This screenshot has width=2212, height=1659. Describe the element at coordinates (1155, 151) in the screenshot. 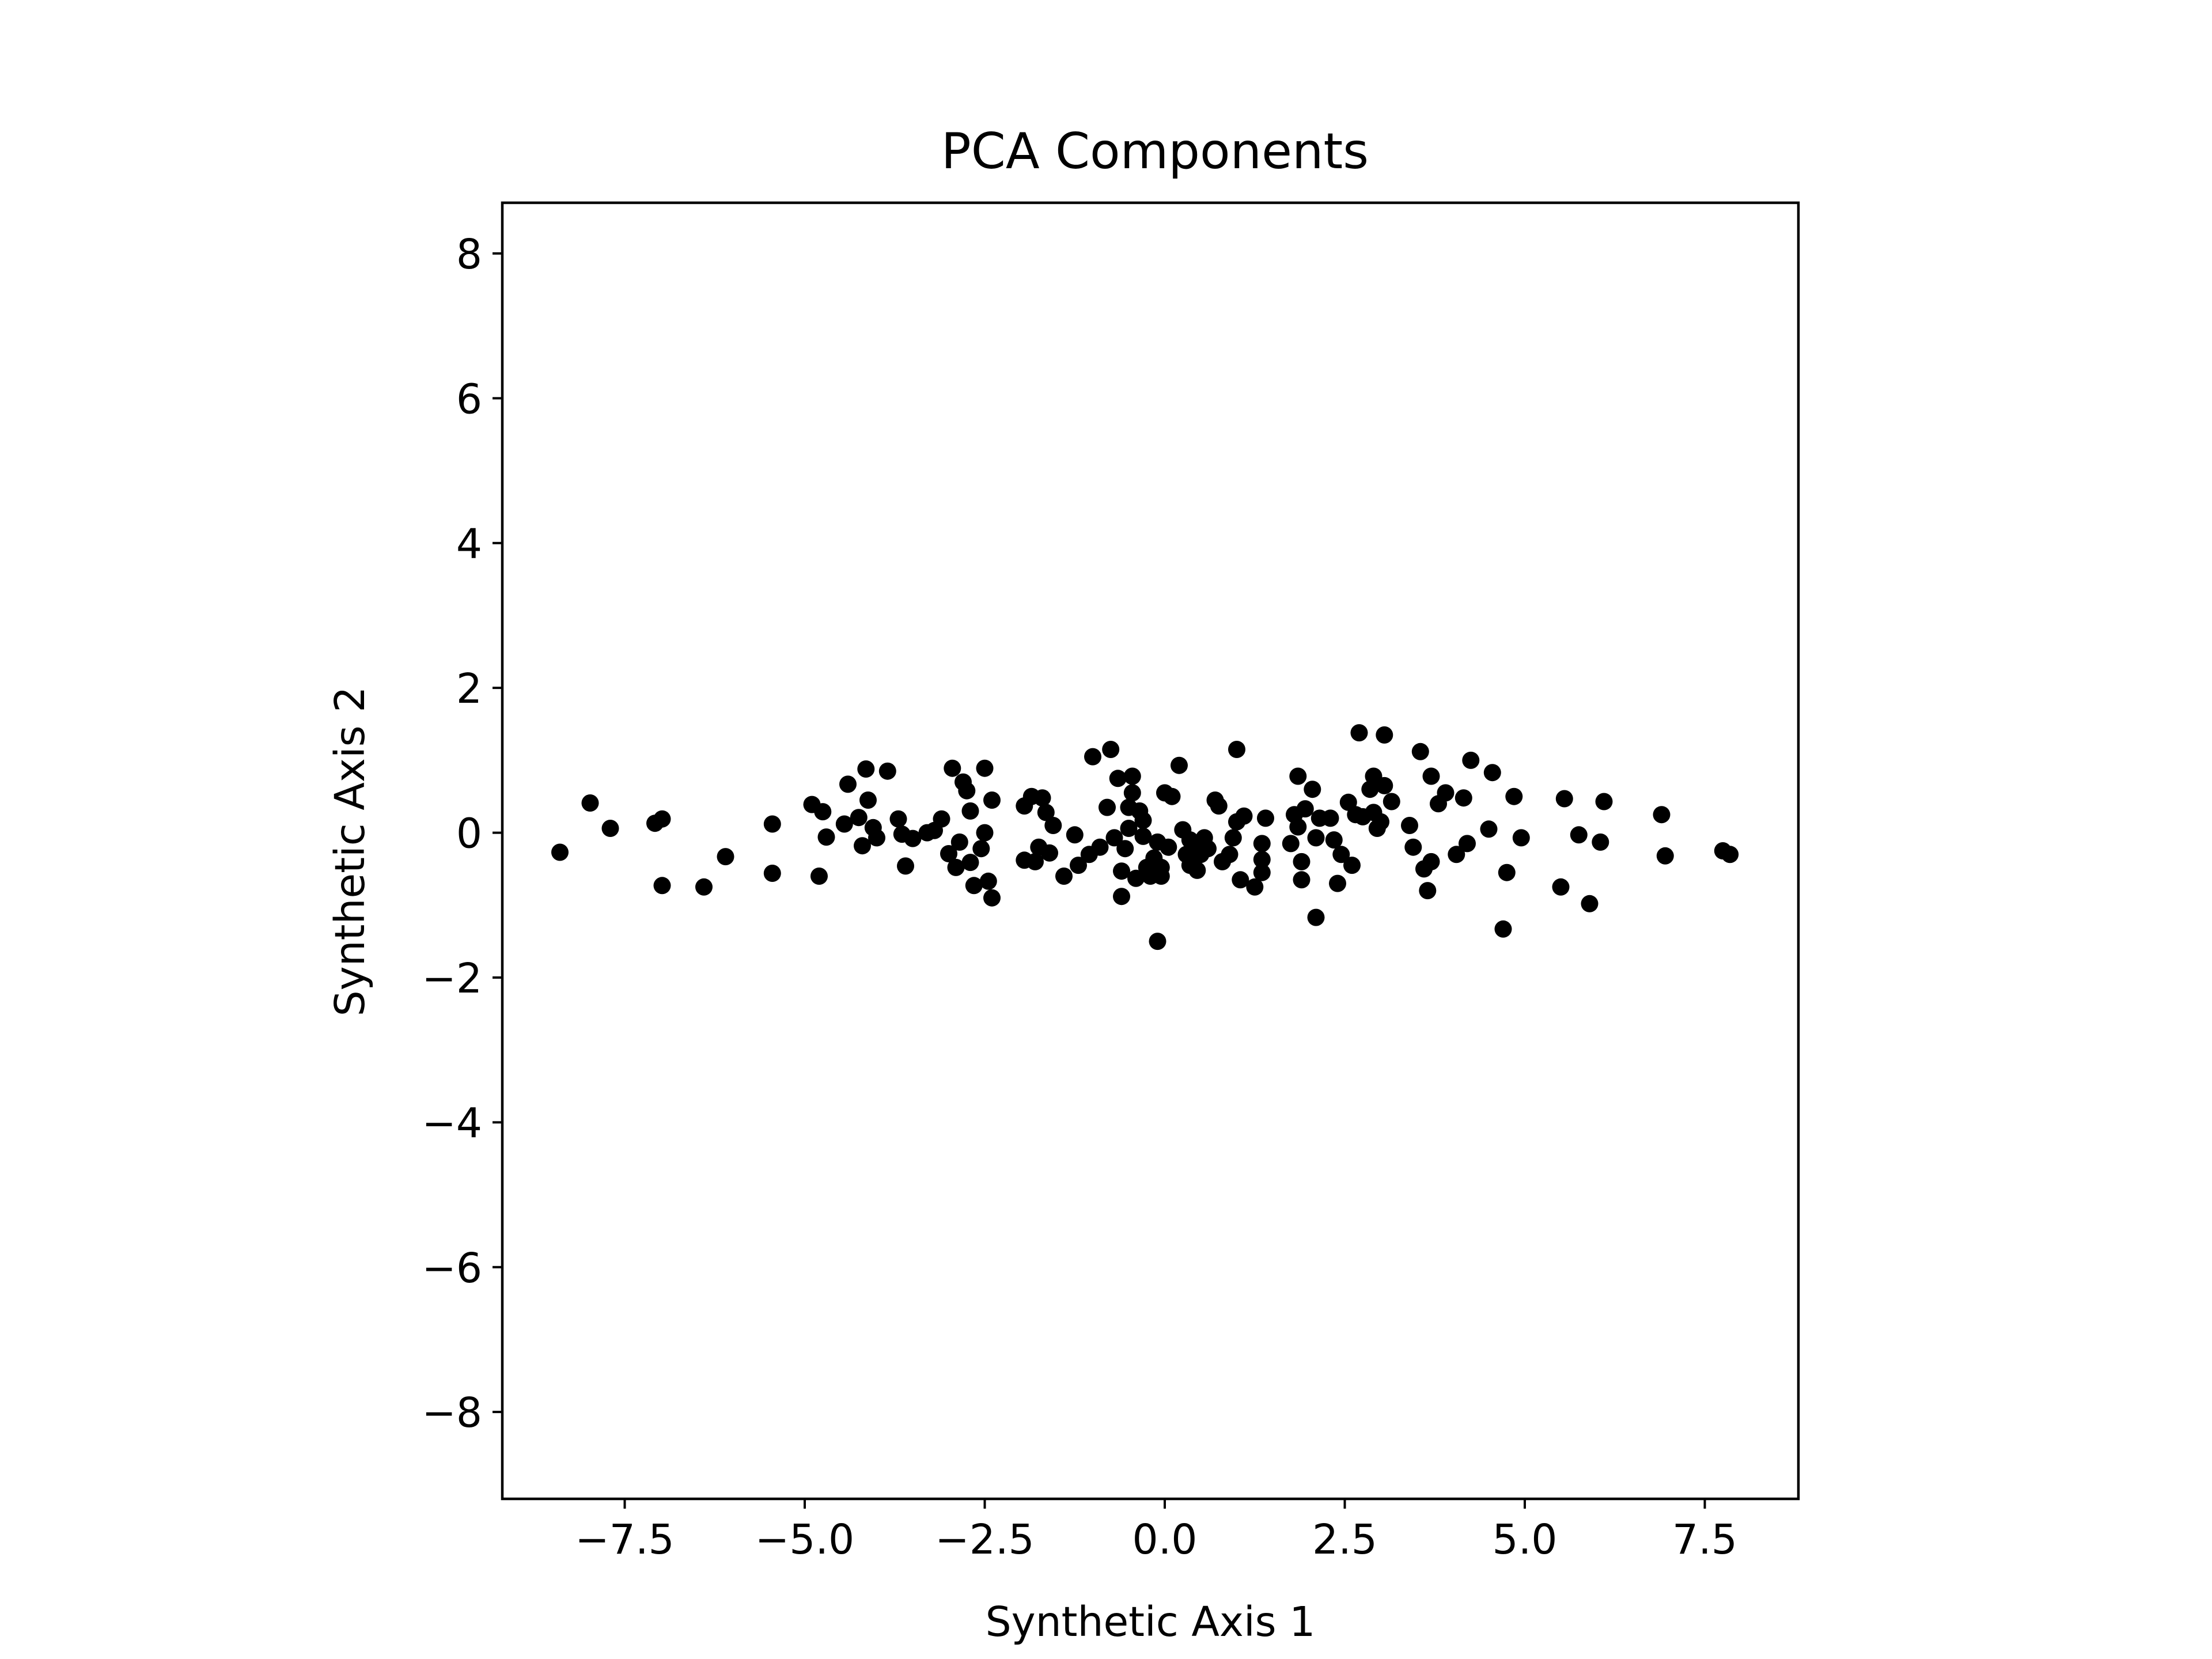

I see `chart-title: PCA Components` at that location.